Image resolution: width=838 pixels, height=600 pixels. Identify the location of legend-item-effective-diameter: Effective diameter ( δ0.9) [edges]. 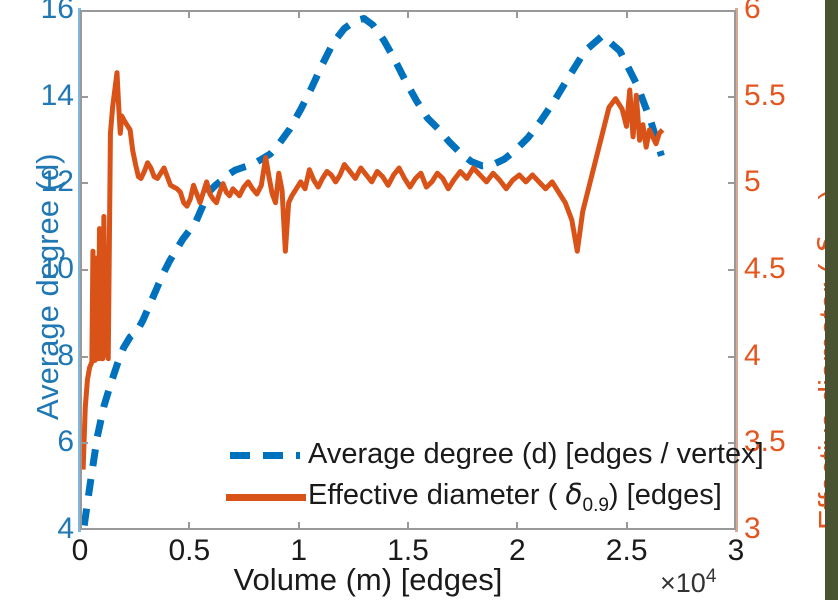
(472, 496).